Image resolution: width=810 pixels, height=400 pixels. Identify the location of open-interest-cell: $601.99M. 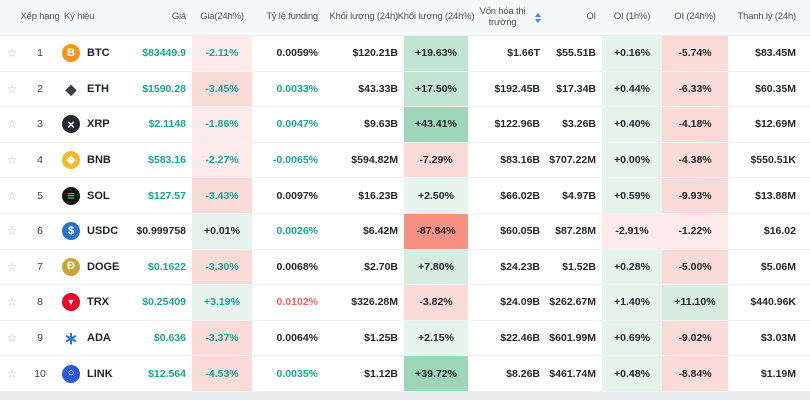
(572, 338).